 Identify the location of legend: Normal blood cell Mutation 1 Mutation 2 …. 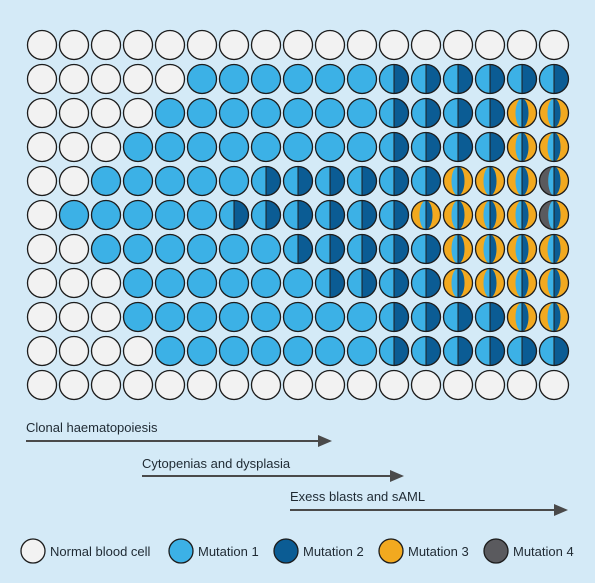
(297, 551).